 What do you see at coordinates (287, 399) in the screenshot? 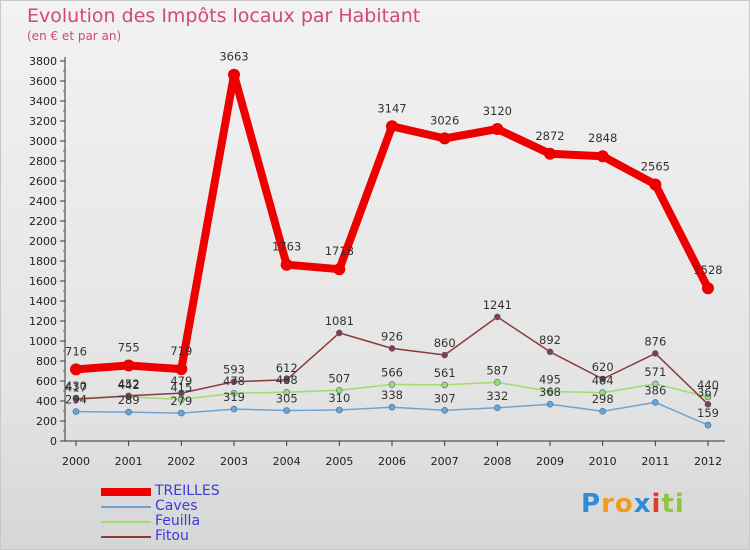
I see `data-label: 305` at bounding box center [287, 399].